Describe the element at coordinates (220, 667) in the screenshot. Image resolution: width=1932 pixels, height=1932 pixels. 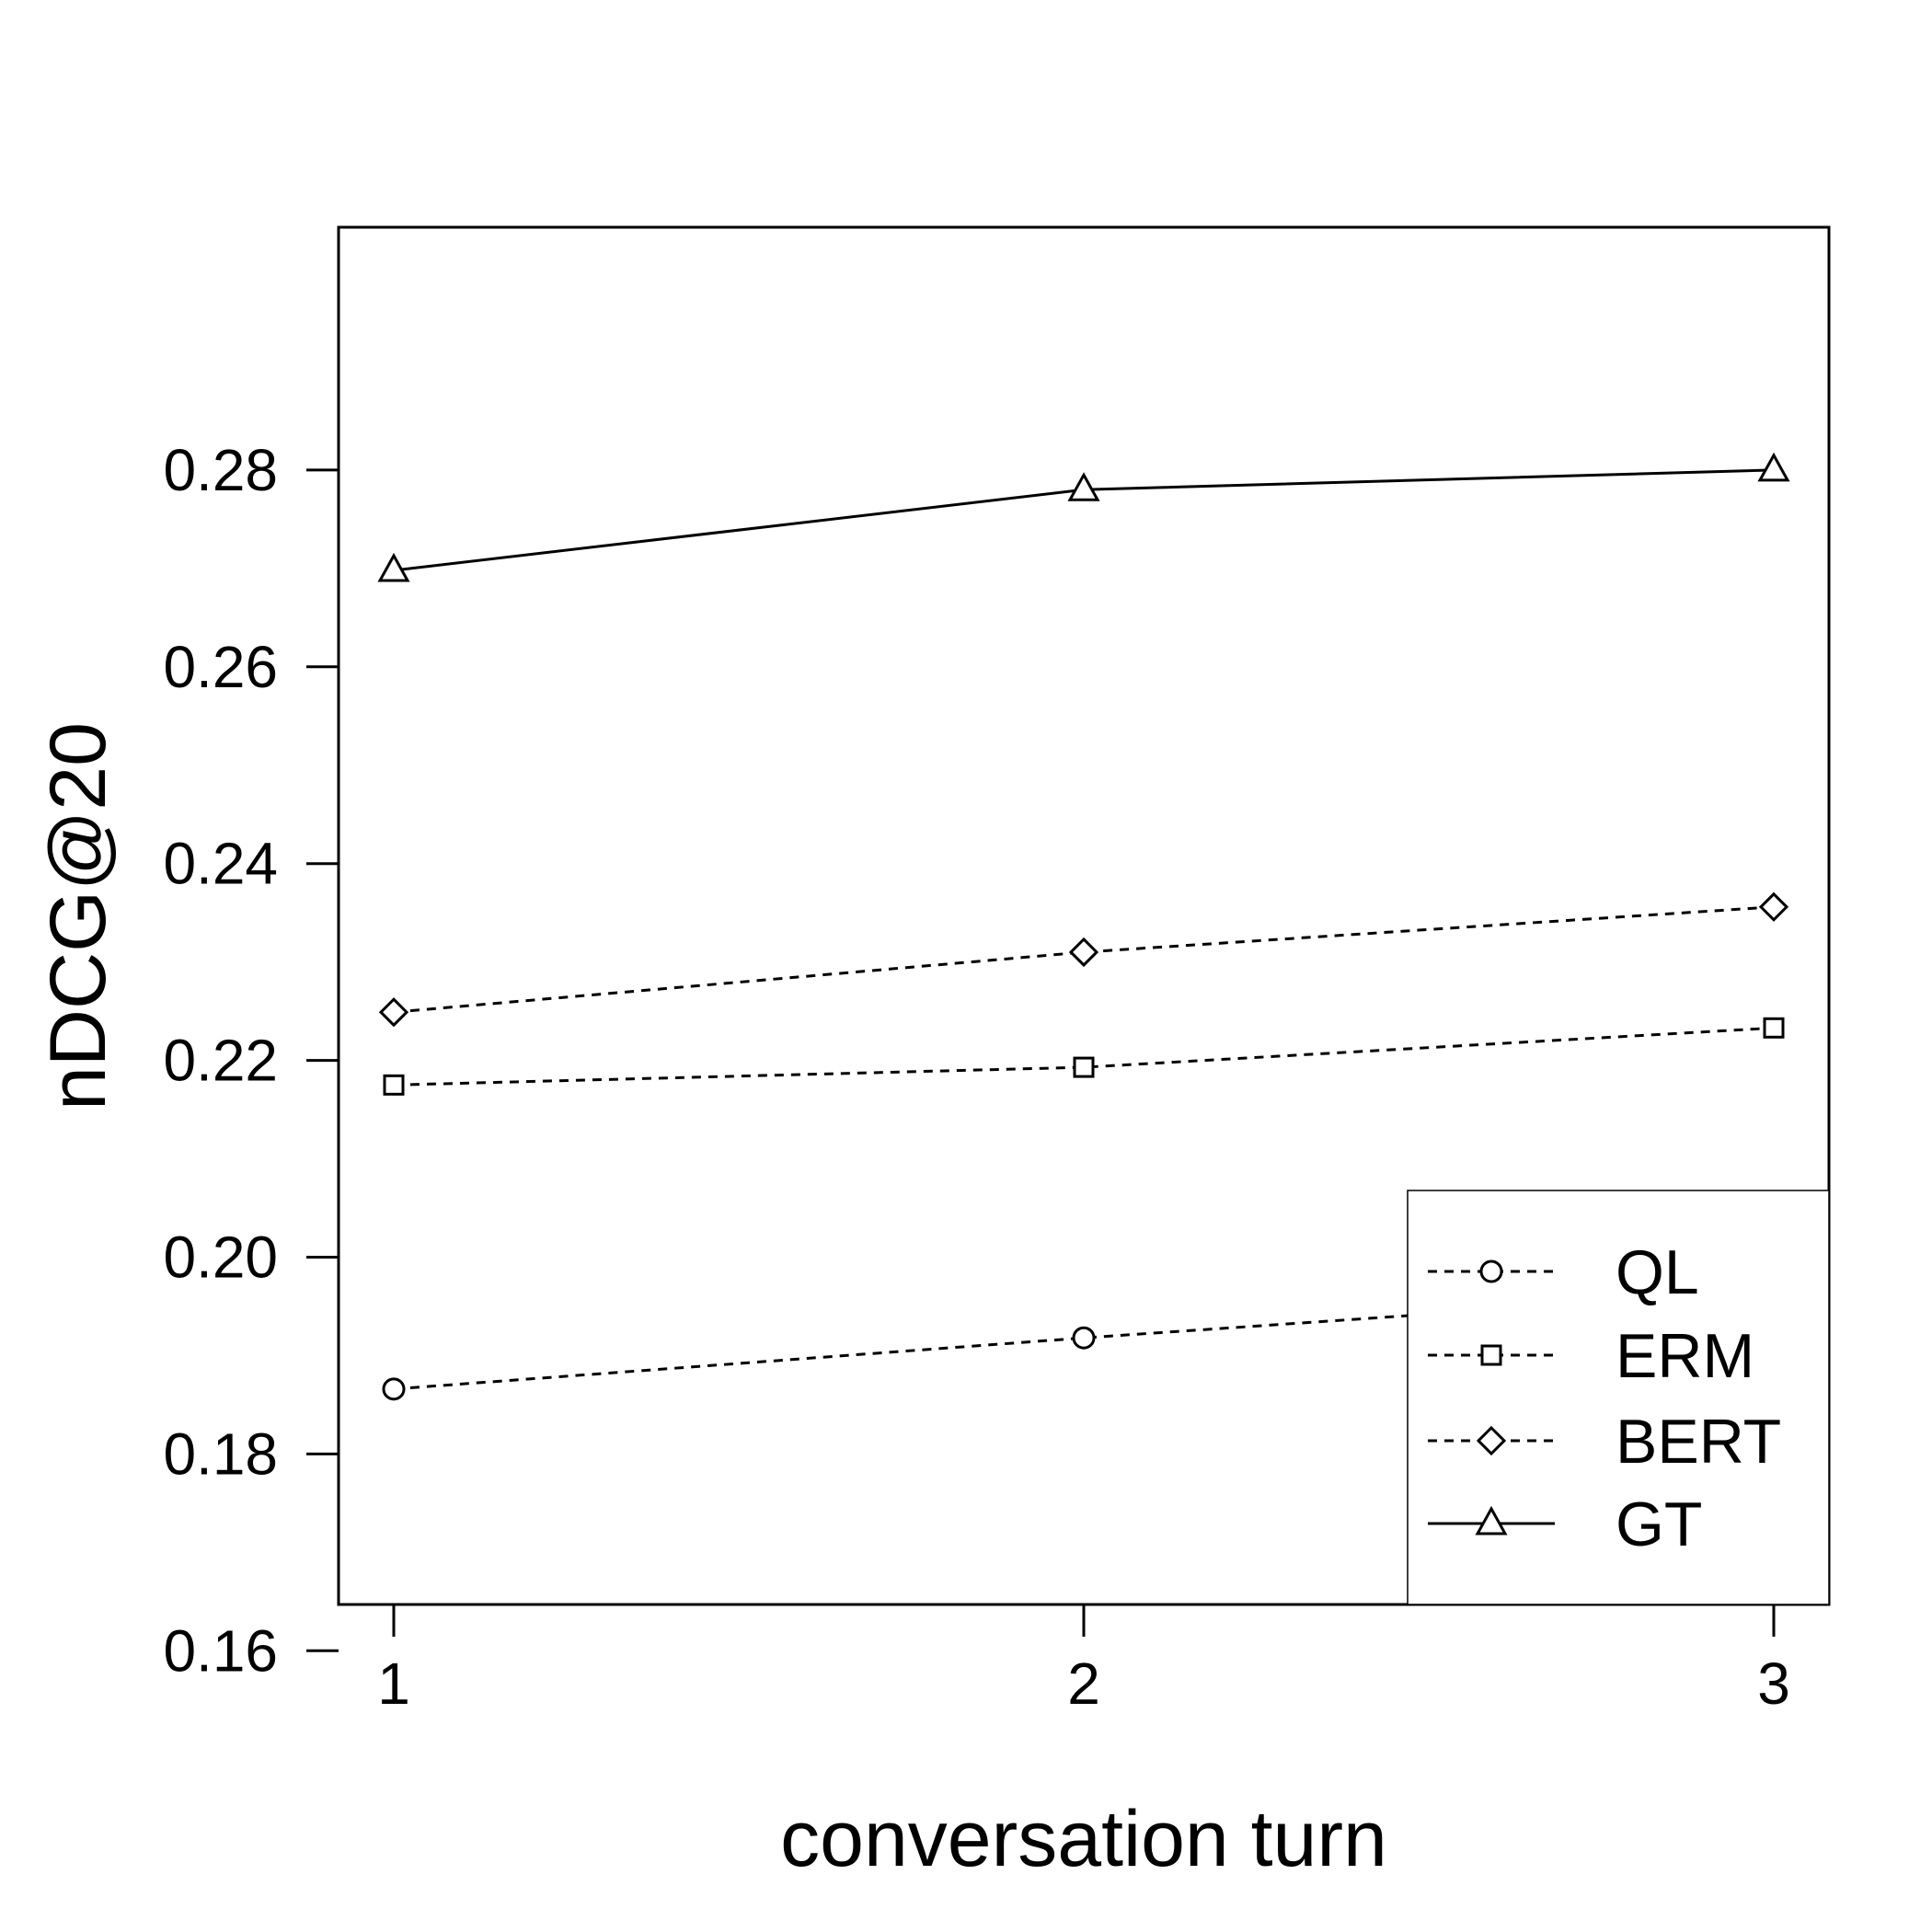
I see `y-tick-label-5: 0.26` at that location.